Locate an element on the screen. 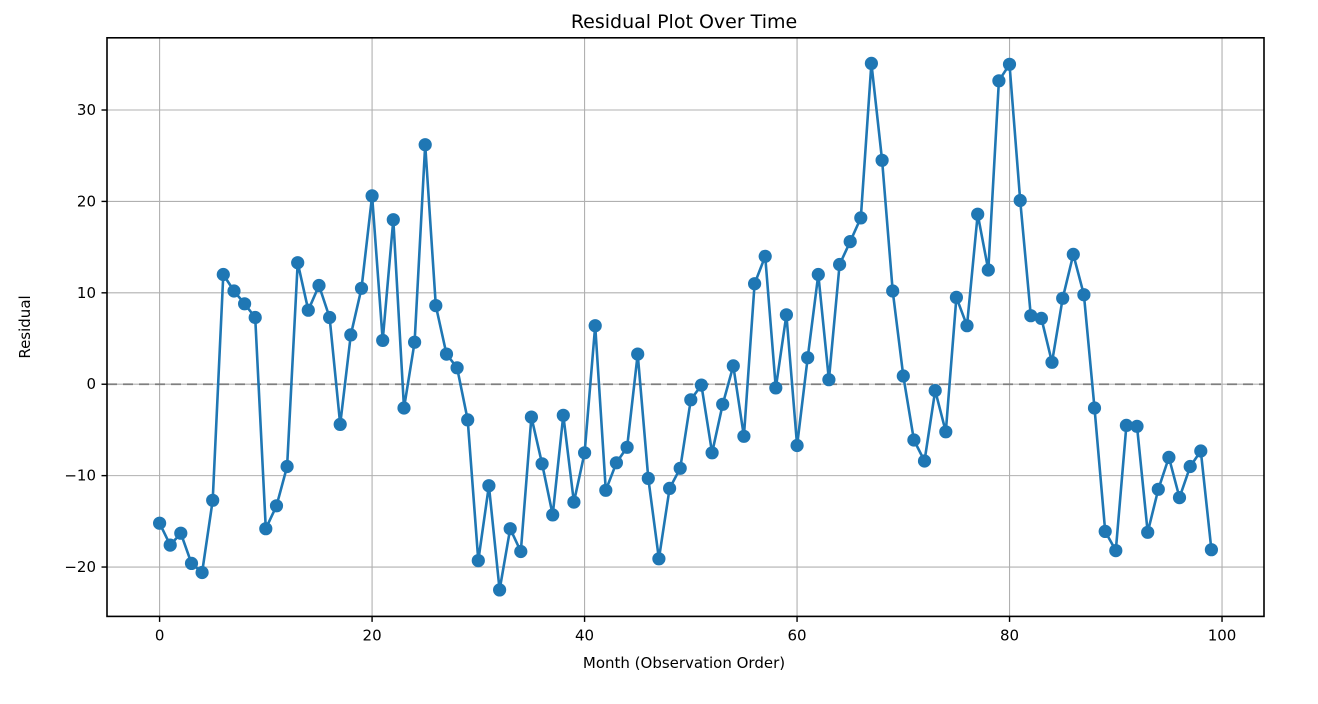 This screenshot has height=704, width=1318. x-tick-label: 20 is located at coordinates (372, 635).